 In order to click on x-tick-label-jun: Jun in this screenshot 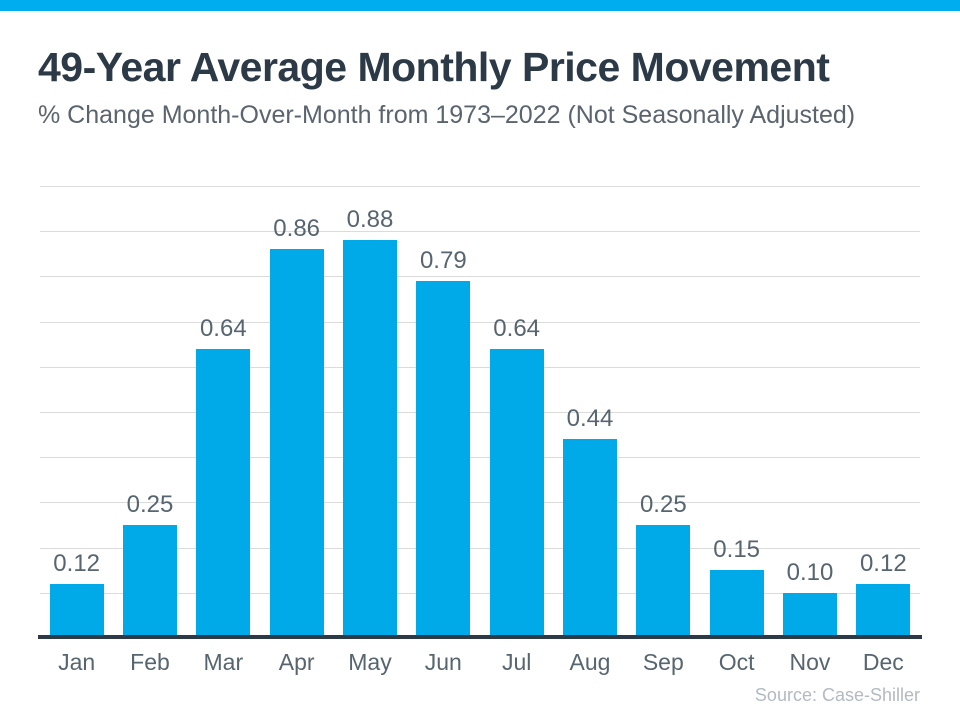, I will do `click(443, 662)`.